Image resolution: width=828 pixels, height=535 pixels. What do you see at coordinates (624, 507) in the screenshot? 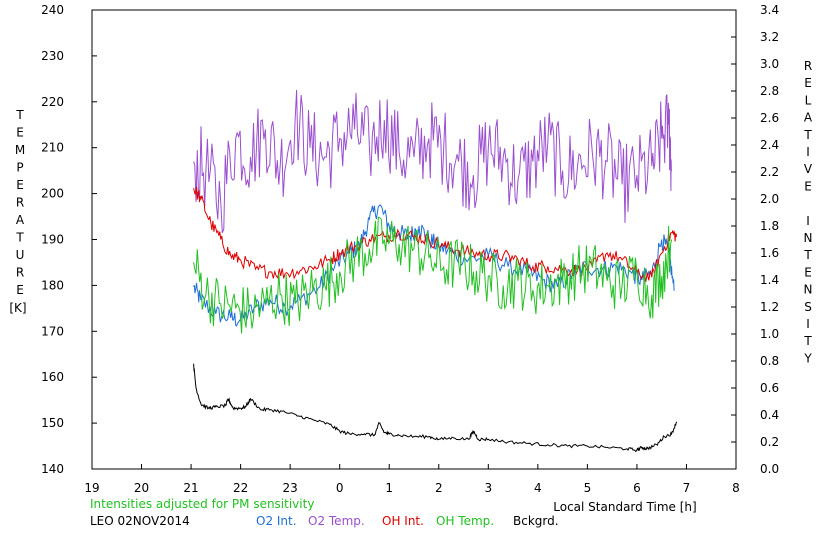
I see `x-axis-label: Local Standard Time [h]` at bounding box center [624, 507].